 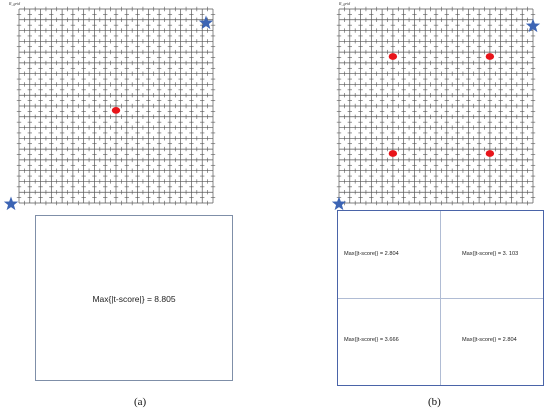 I want to click on max-tscore-b-bottom-left: Max{|t-score|} = 3.666, so click(x=371, y=340).